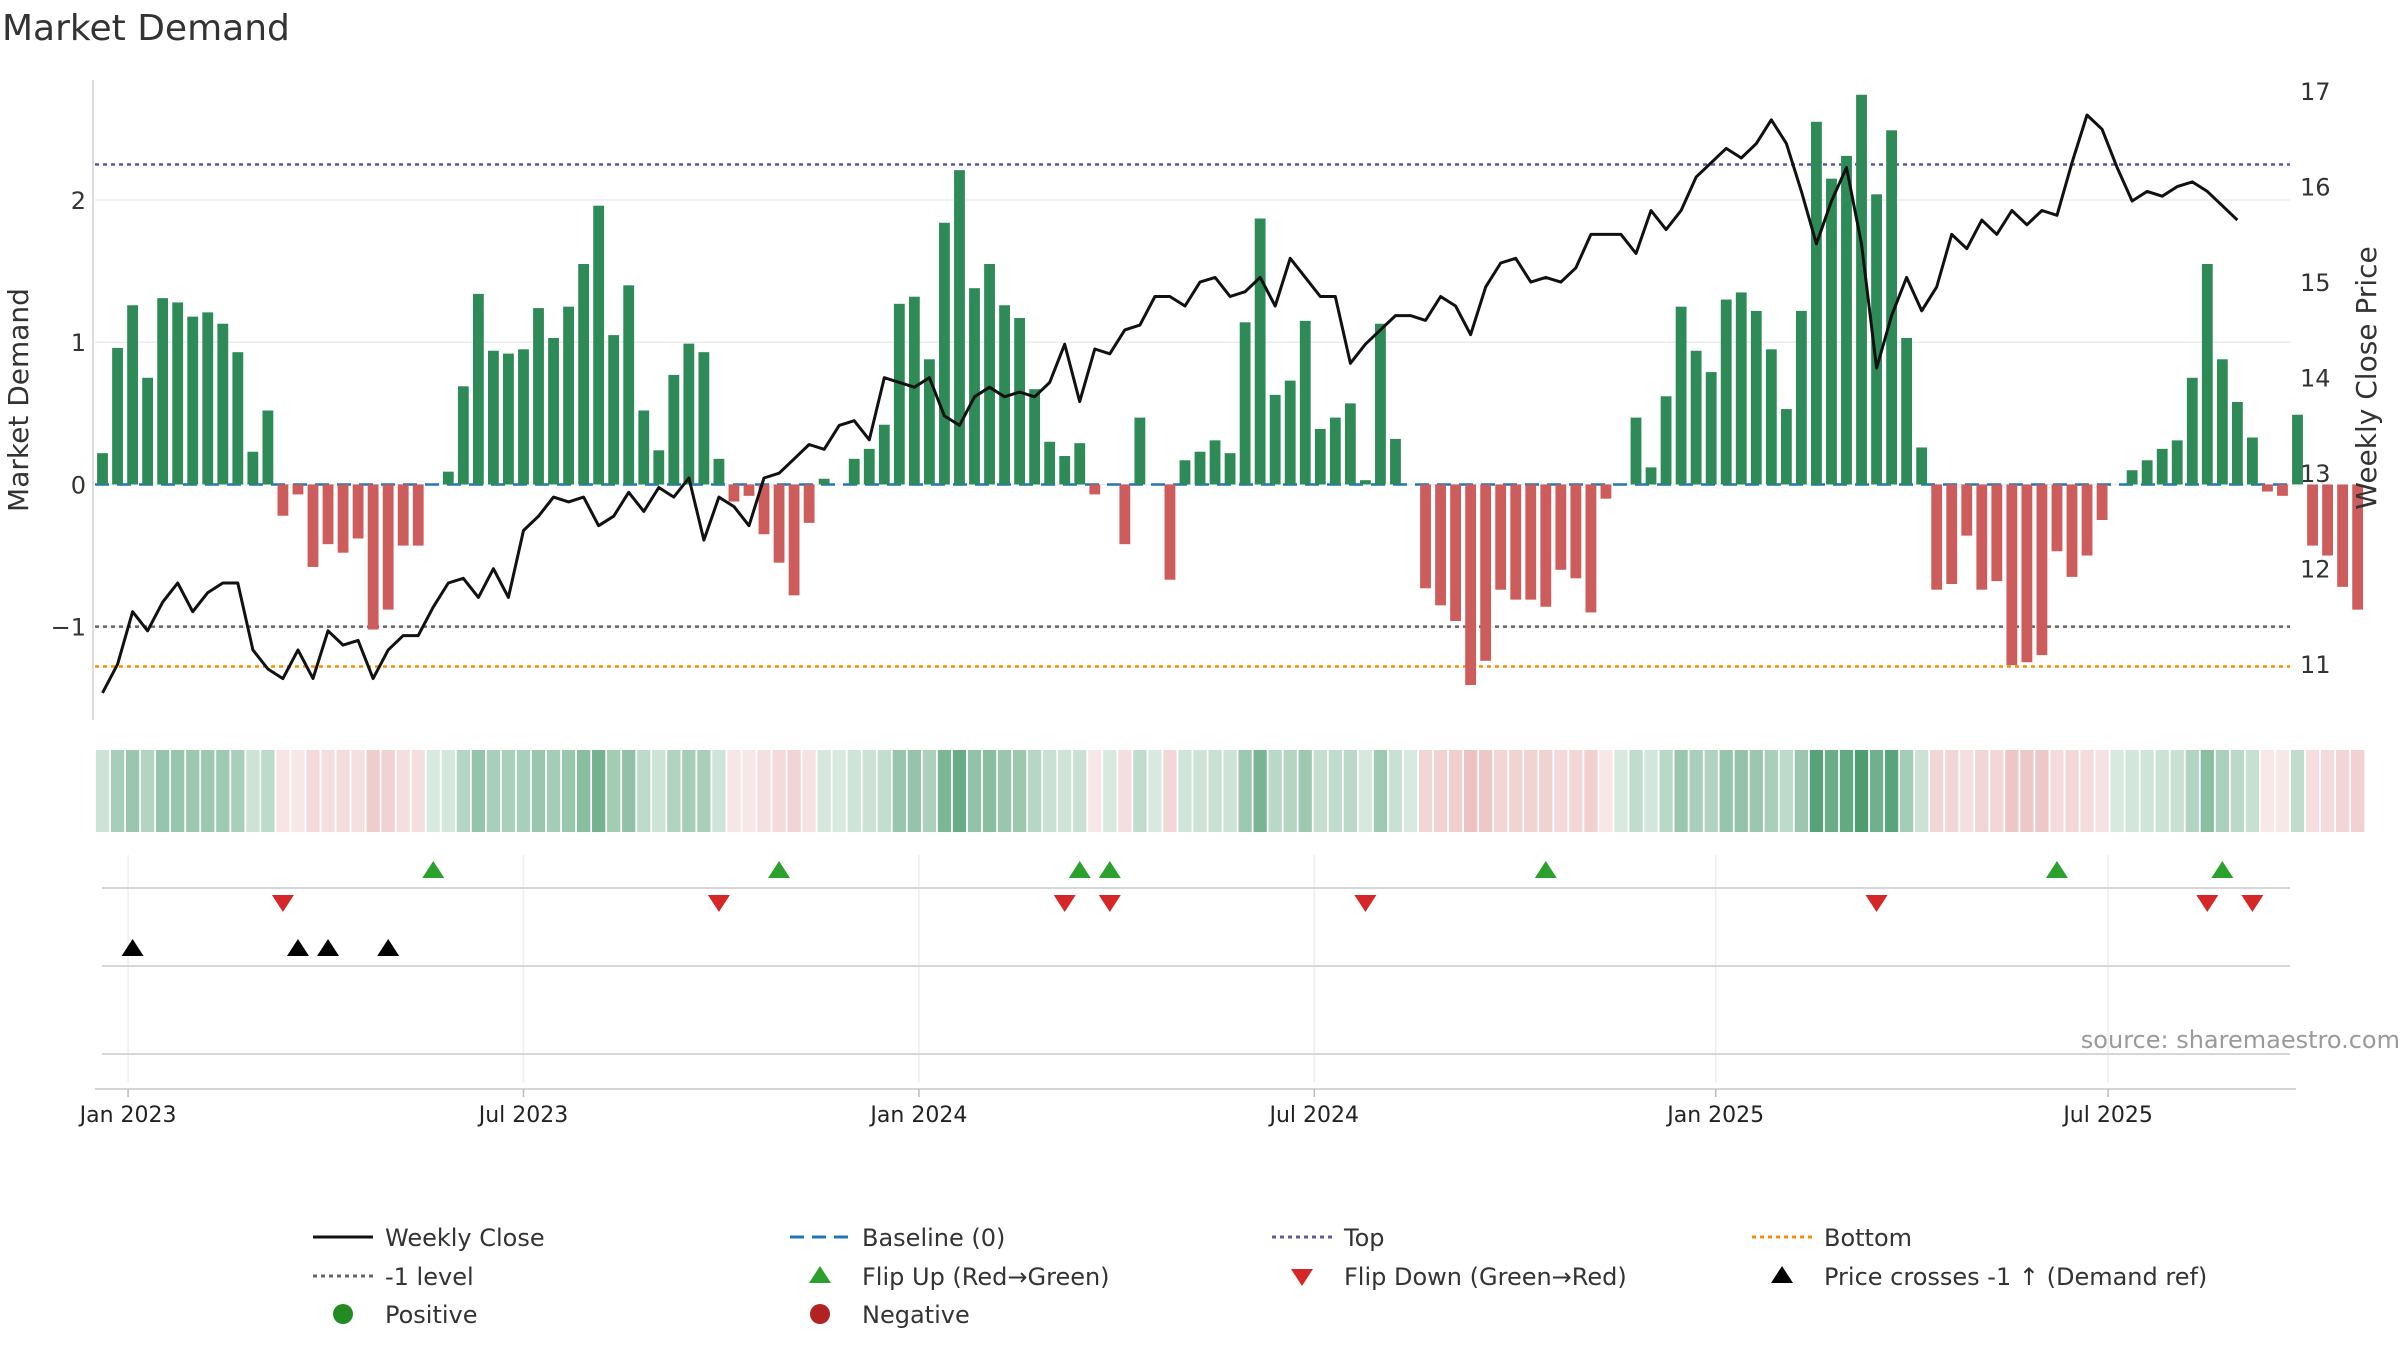 This screenshot has width=2400, height=1350. What do you see at coordinates (431, 1315) in the screenshot?
I see `legend-label: Positive` at bounding box center [431, 1315].